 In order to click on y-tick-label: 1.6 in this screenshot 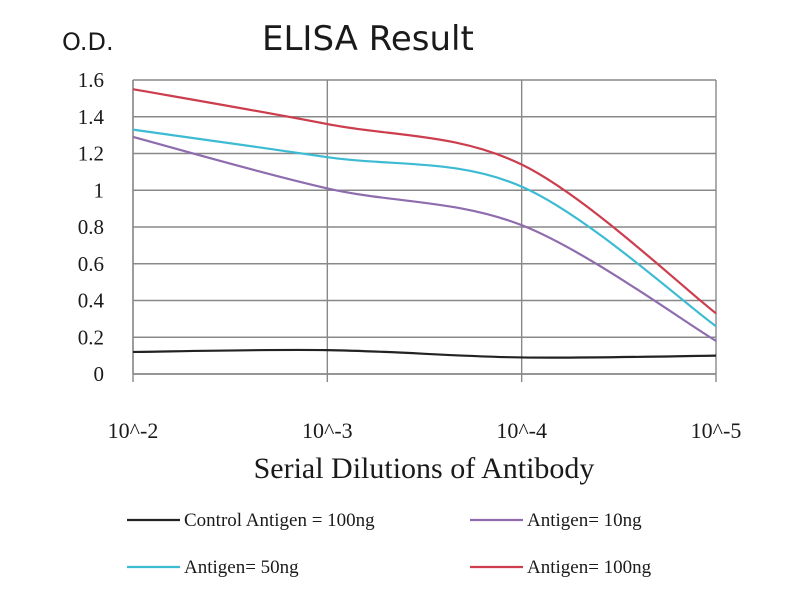, I will do `click(91, 80)`.